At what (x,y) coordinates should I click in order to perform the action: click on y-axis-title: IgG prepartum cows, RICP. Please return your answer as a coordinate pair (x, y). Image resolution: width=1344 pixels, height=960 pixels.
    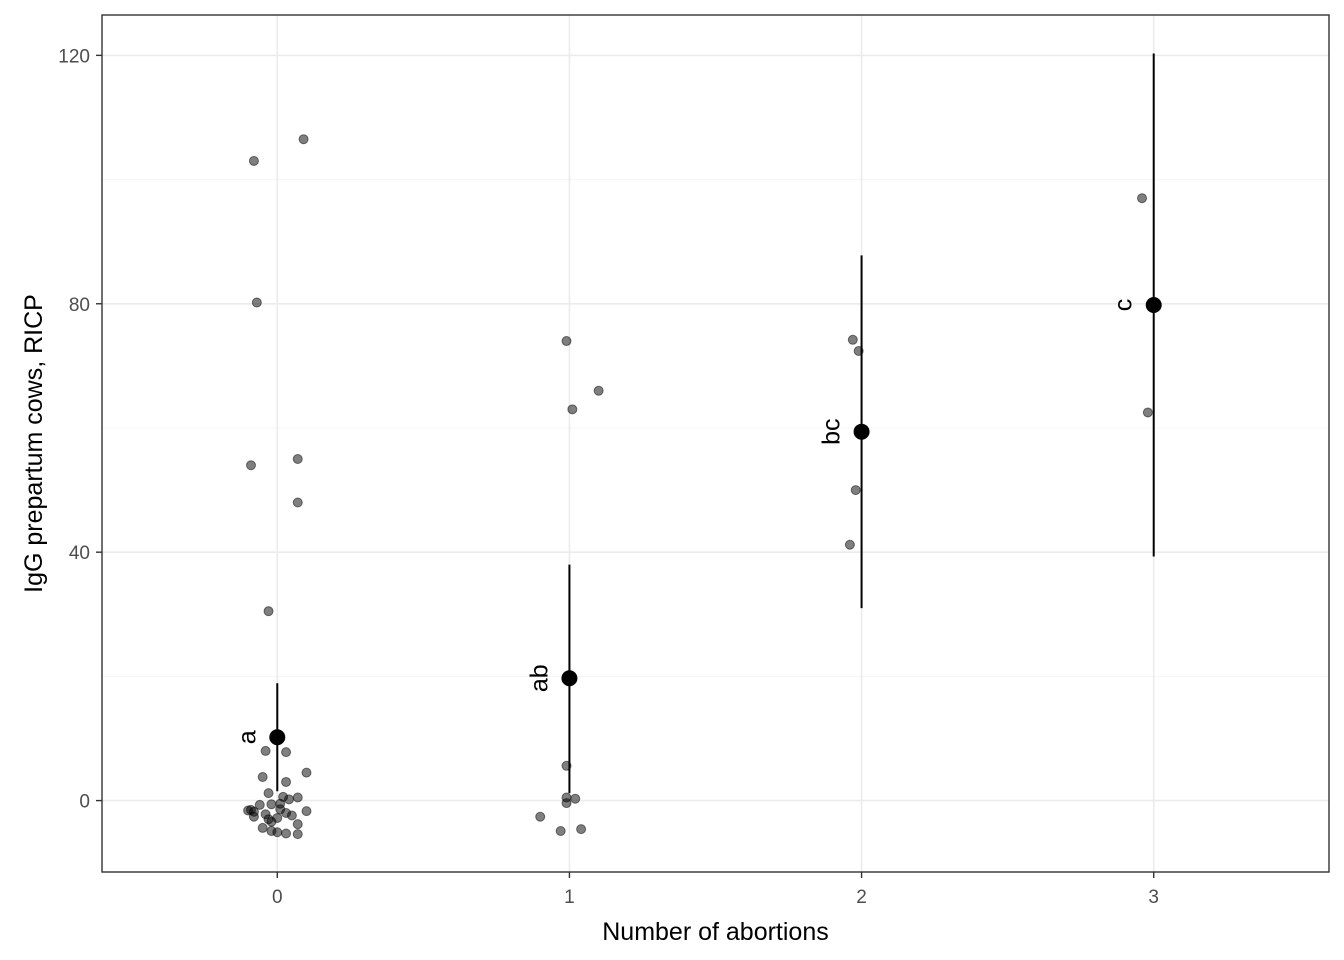
    Looking at the image, I should click on (34, 443).